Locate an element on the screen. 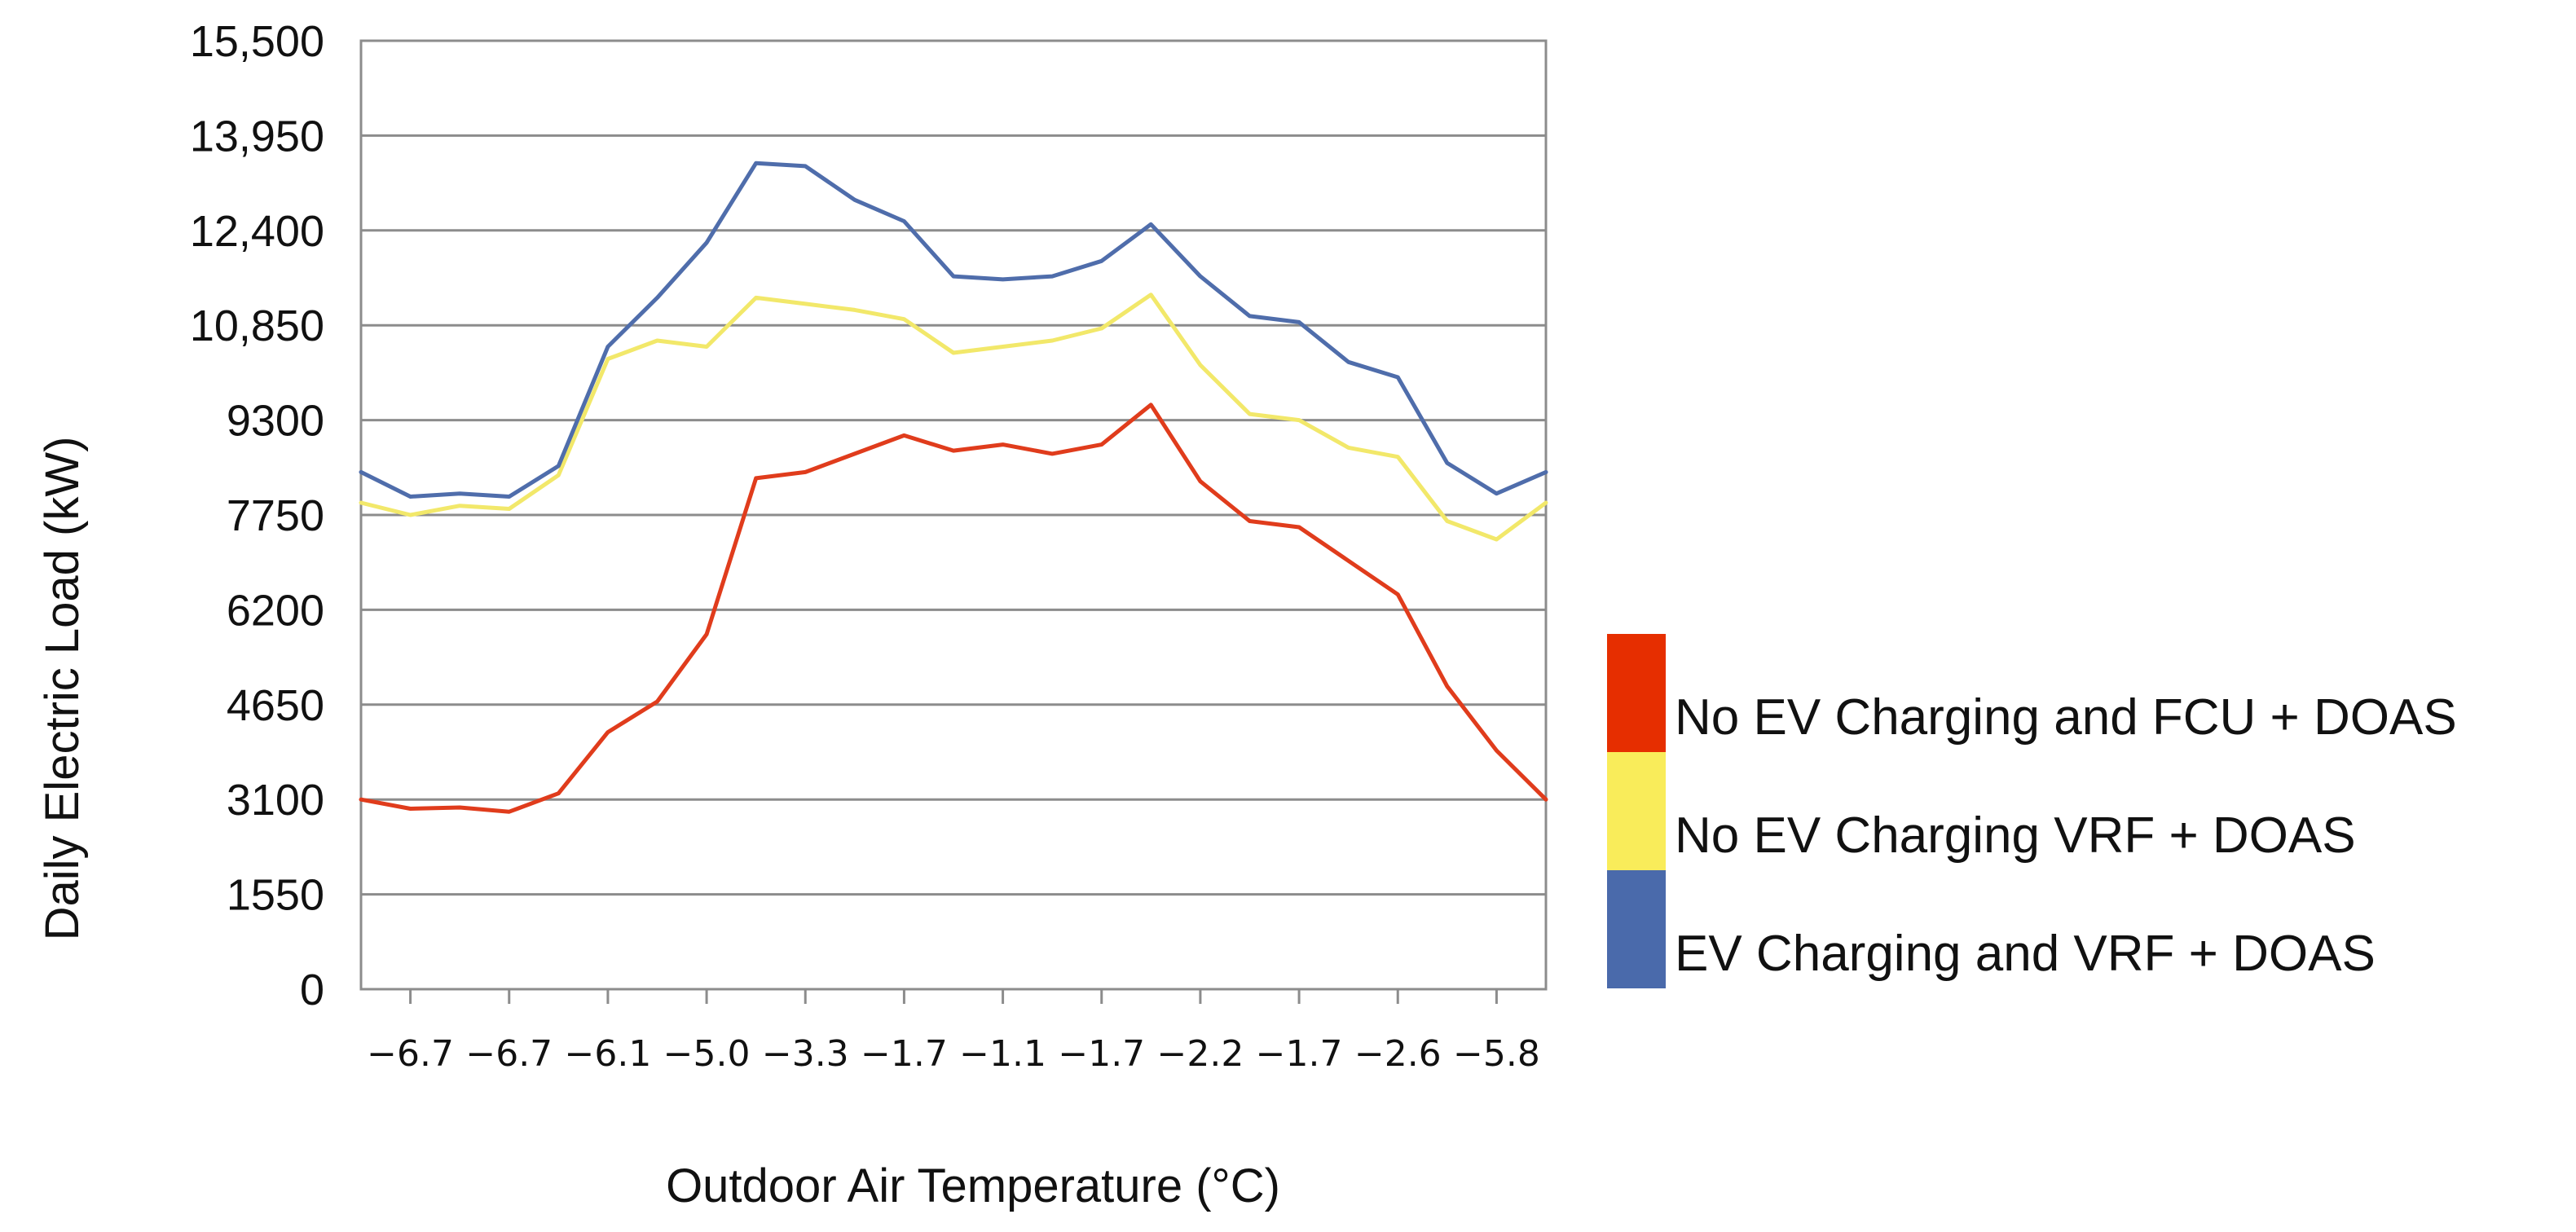  x-tick-label: −6.1 is located at coordinates (607, 1054).